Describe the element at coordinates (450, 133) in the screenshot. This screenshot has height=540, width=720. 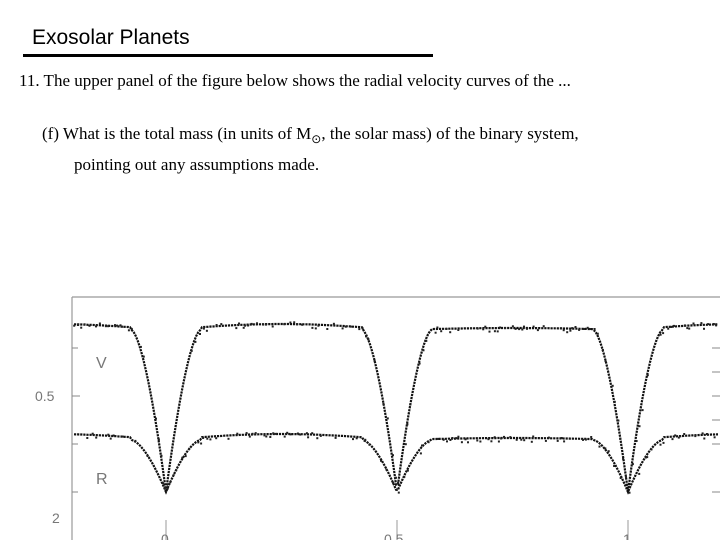
I see `sub-question-text-end: , the solar mass) of the binary system,` at that location.